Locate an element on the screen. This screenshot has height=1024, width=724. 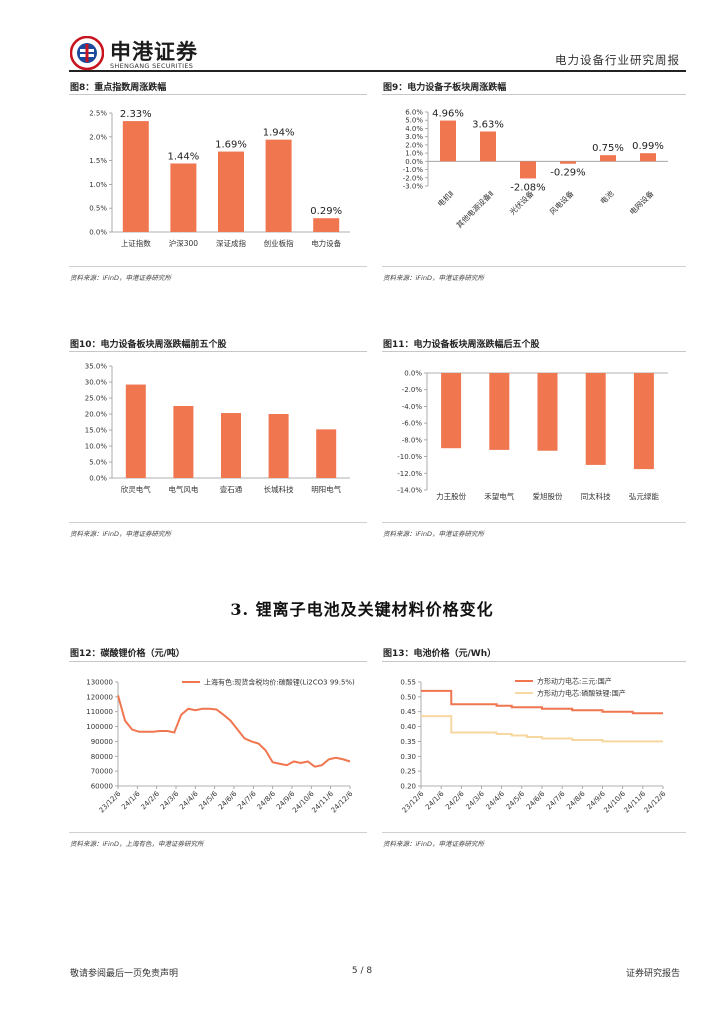
series-line is located at coordinates (542, 702).